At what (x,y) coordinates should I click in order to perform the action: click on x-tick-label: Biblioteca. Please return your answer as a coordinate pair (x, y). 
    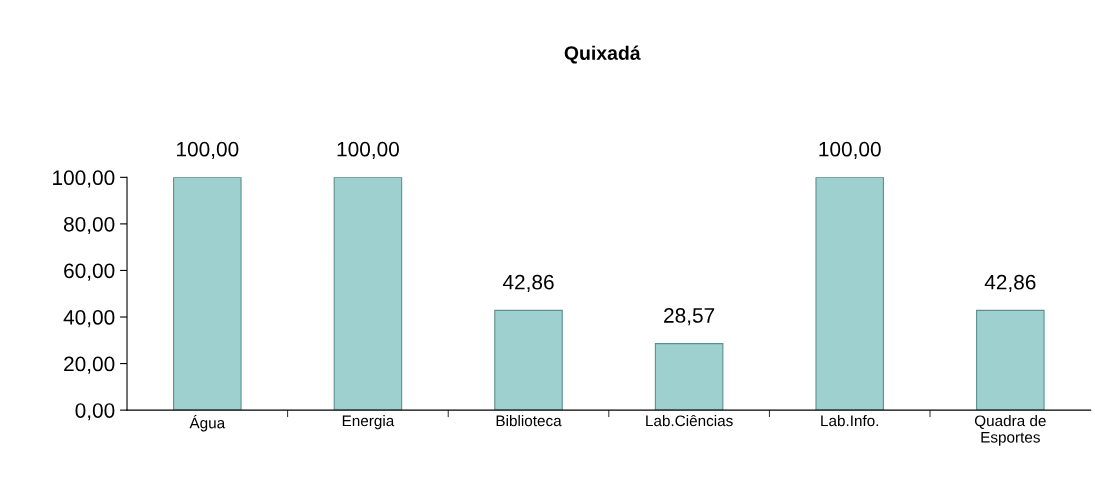
    Looking at the image, I should click on (529, 420).